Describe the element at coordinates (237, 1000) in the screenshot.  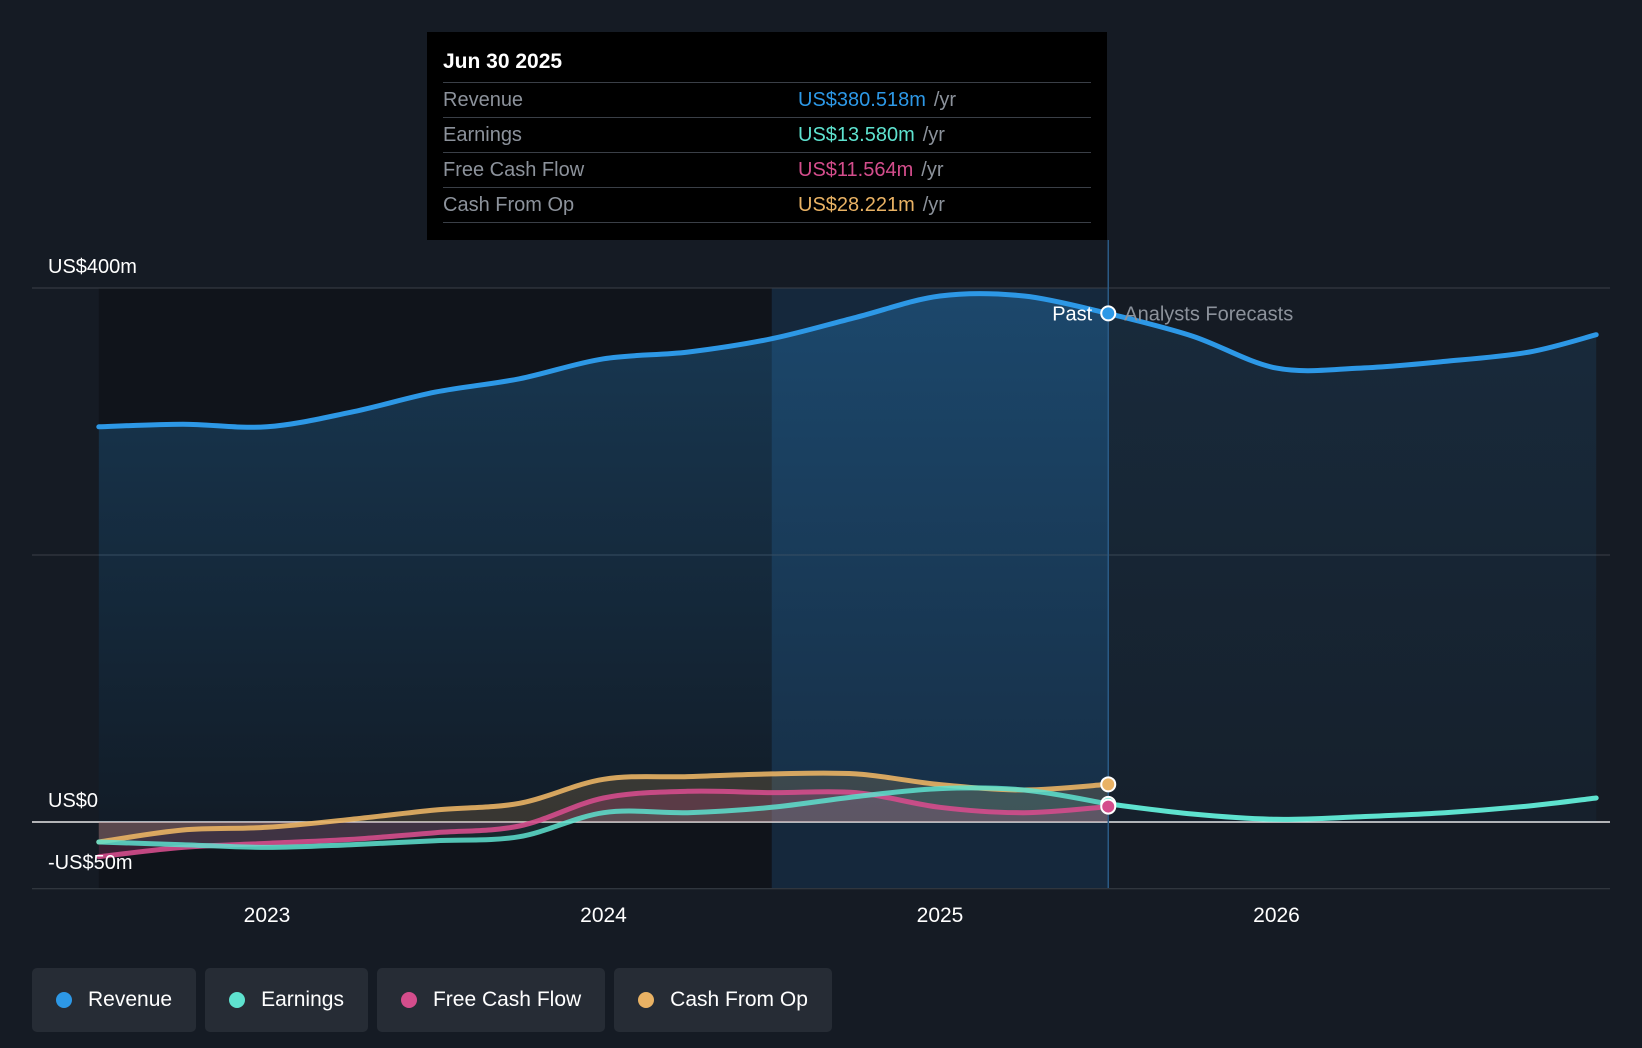
I see `earnings-dot-icon` at that location.